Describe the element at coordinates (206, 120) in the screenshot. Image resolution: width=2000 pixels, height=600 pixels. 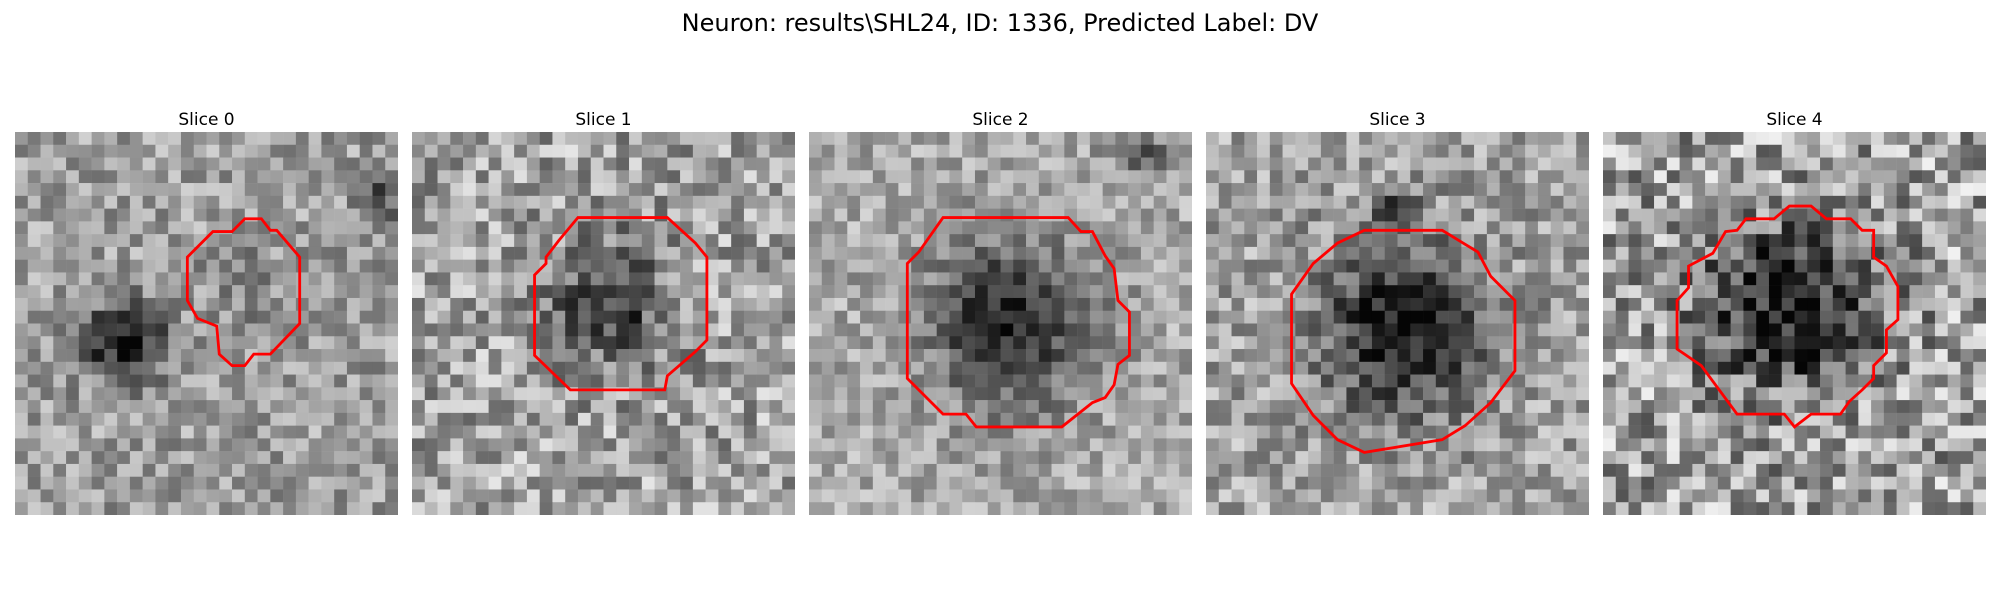
I see `slice-title-0: Slice 0` at that location.